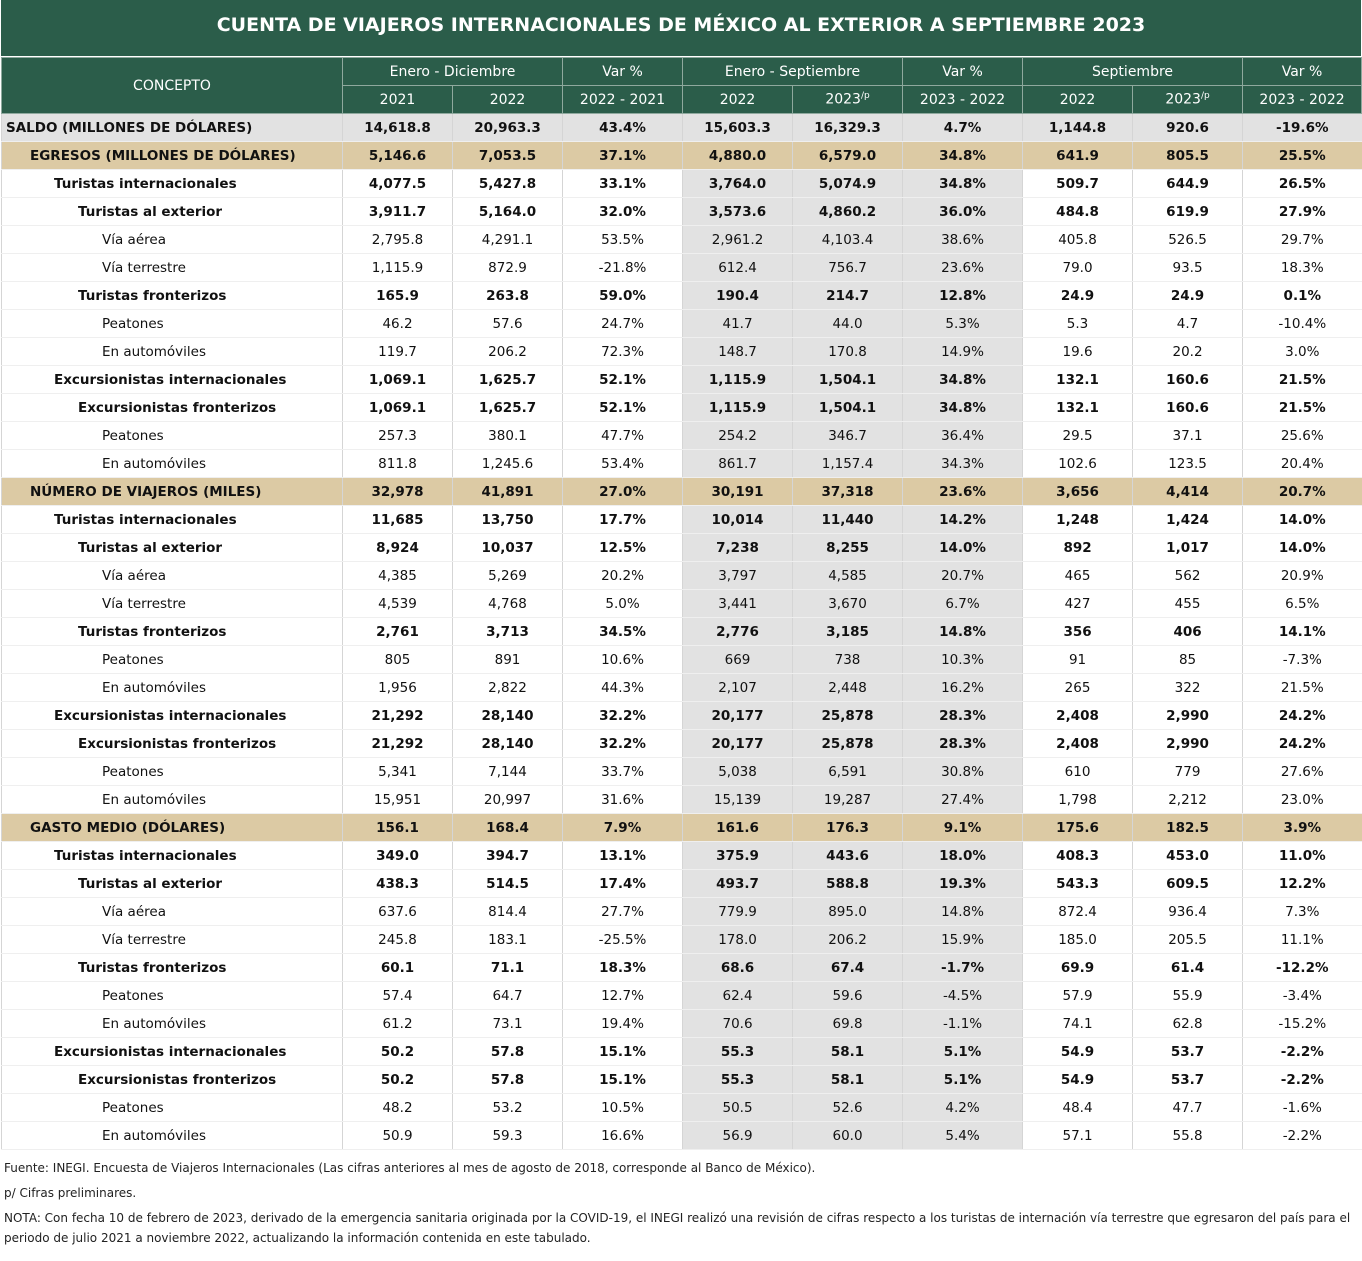  Describe the element at coordinates (507, 491) in the screenshot. I see `value-cell: 41,891` at that location.